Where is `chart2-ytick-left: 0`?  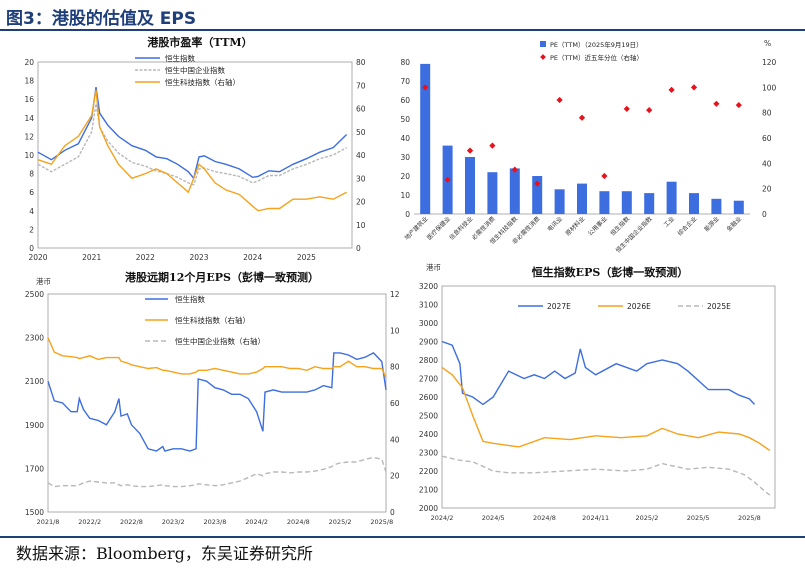 chart2-ytick-left: 0 is located at coordinates (407, 214).